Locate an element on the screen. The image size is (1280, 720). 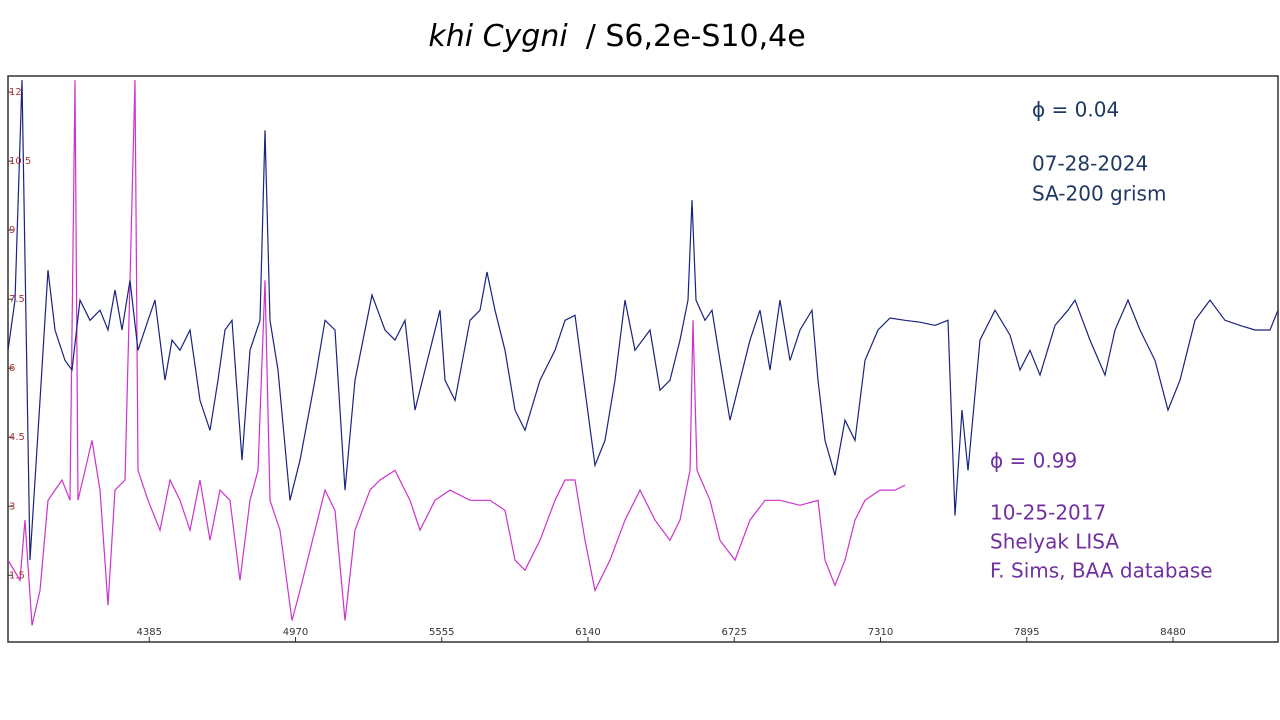
annotation: ϕ = 0.04 is located at coordinates (1075, 110).